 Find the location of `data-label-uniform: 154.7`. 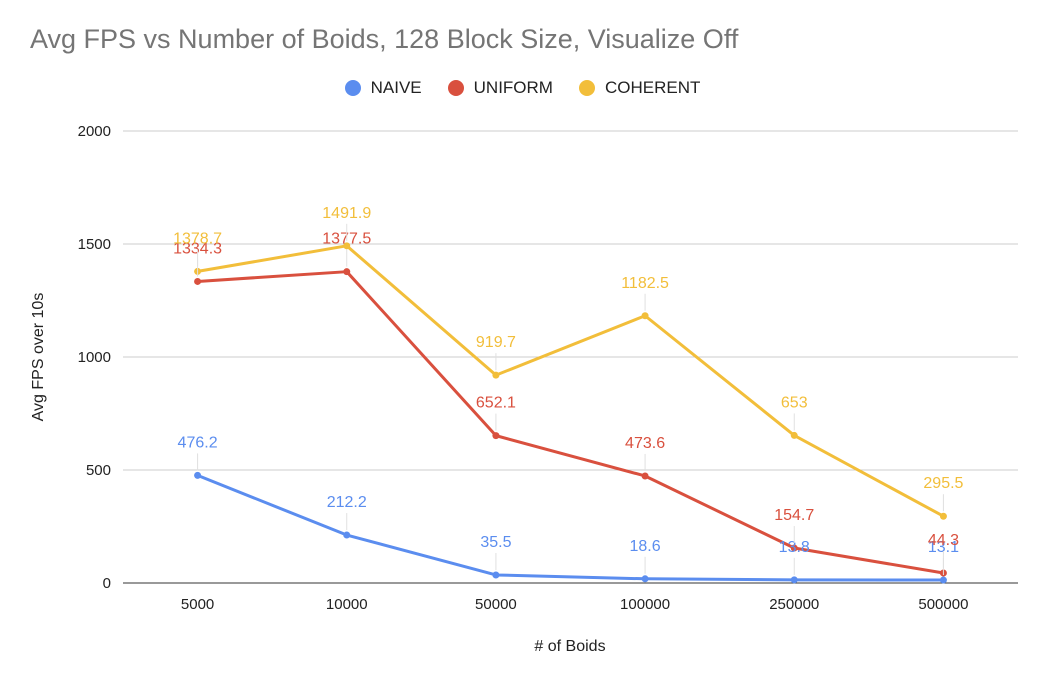

data-label-uniform: 154.7 is located at coordinates (794, 515).